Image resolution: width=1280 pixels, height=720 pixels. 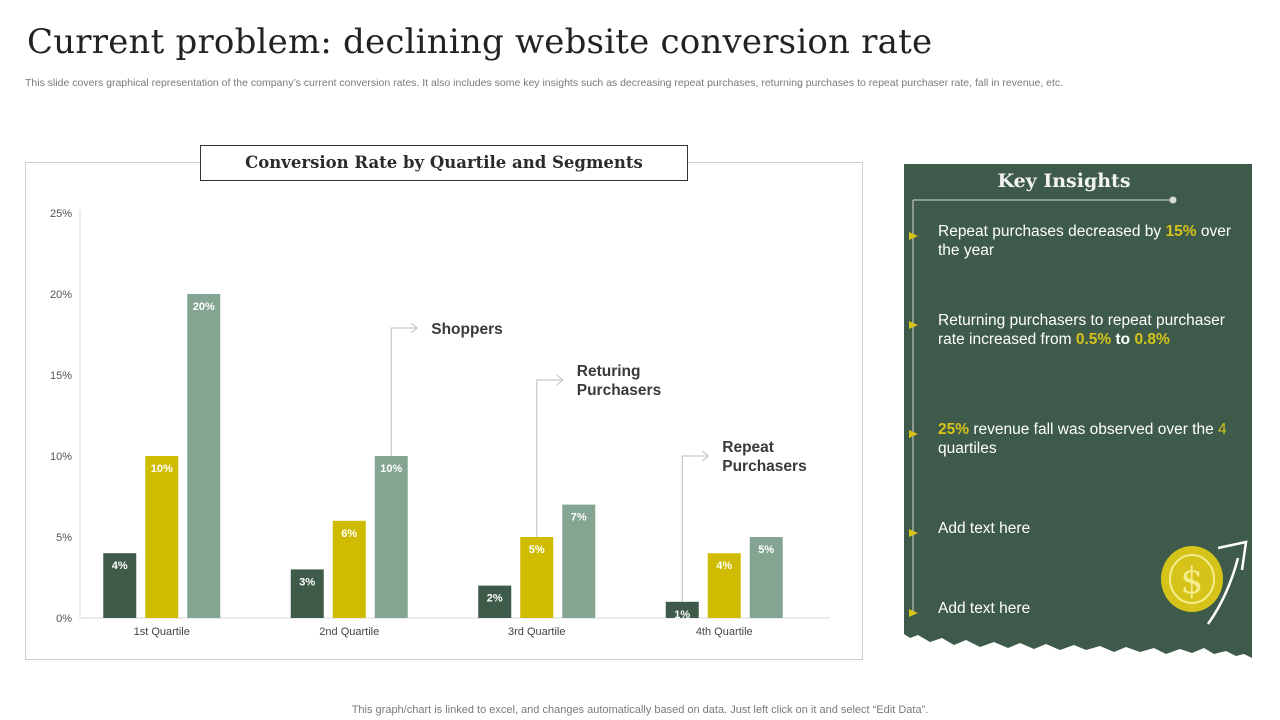 I want to click on bar-data-label: 7%, so click(x=579, y=518).